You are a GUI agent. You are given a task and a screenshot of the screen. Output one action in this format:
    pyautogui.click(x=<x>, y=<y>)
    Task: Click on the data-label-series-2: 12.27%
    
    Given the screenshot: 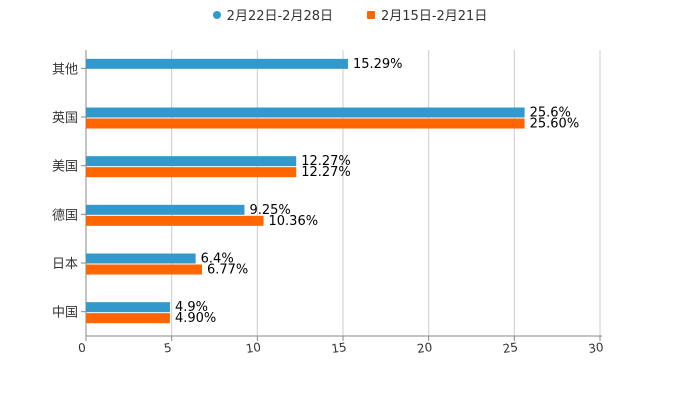 What is the action you would take?
    pyautogui.click(x=326, y=172)
    